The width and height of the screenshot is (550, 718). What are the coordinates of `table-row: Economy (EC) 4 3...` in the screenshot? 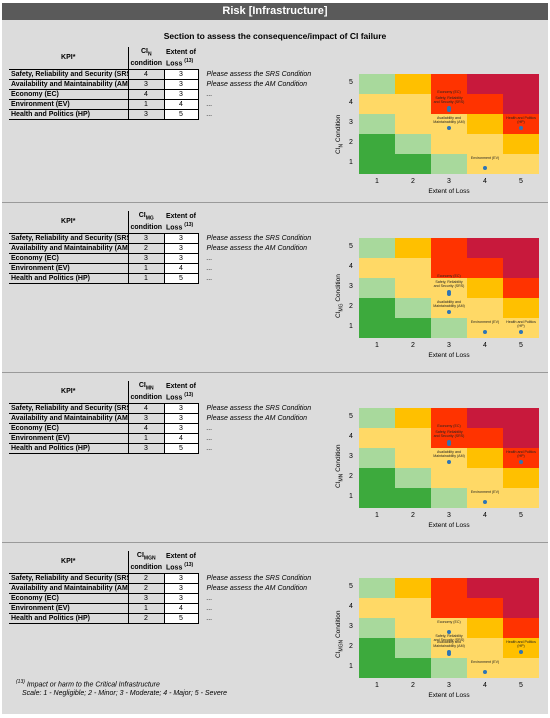 It's located at (161, 428).